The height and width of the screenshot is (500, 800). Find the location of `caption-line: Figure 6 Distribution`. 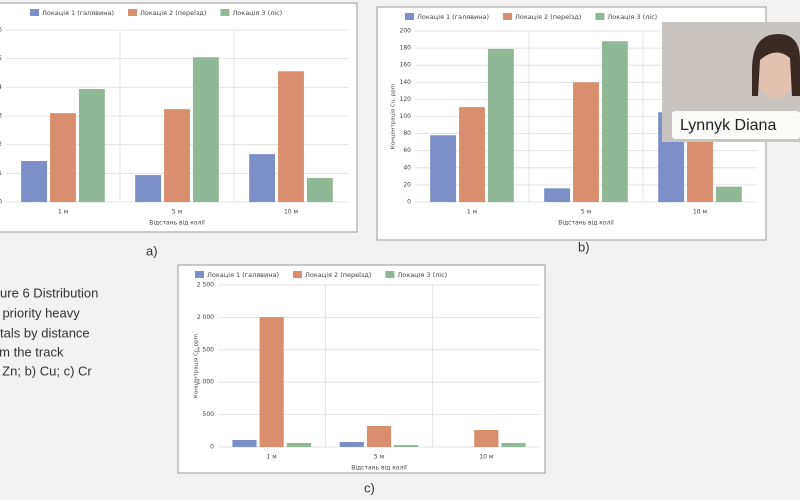

caption-line: Figure 6 Distribution is located at coordinates (49, 292).